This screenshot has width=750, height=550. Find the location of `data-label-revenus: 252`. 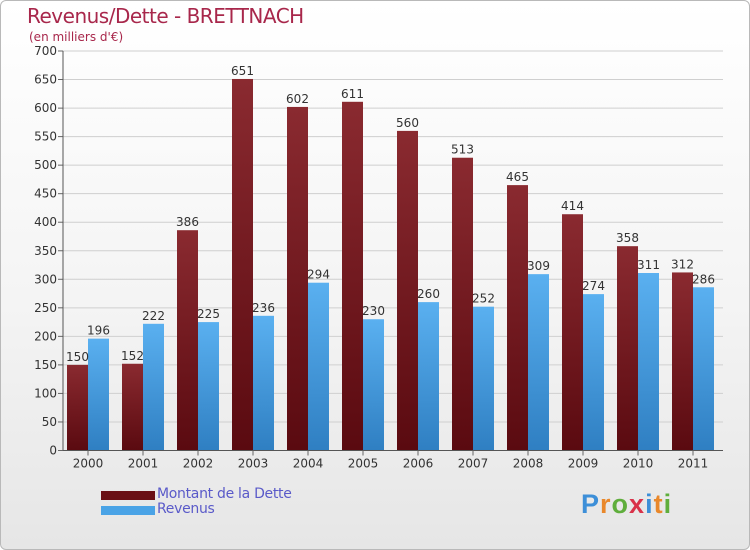

data-label-revenus: 252 is located at coordinates (483, 299).